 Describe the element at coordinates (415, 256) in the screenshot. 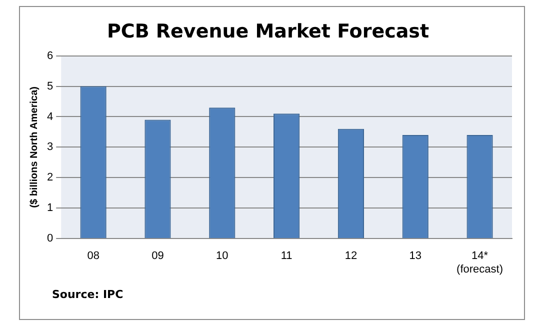

I see `x-tick-label: 13` at that location.